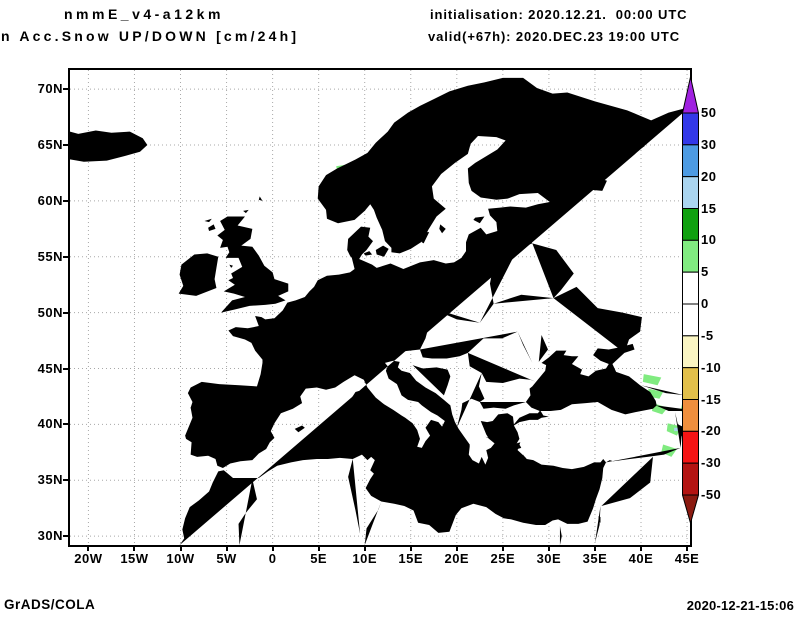 This screenshot has width=800, height=618. Describe the element at coordinates (687, 558) in the screenshot. I see `lon-tick-label: 45E` at that location.